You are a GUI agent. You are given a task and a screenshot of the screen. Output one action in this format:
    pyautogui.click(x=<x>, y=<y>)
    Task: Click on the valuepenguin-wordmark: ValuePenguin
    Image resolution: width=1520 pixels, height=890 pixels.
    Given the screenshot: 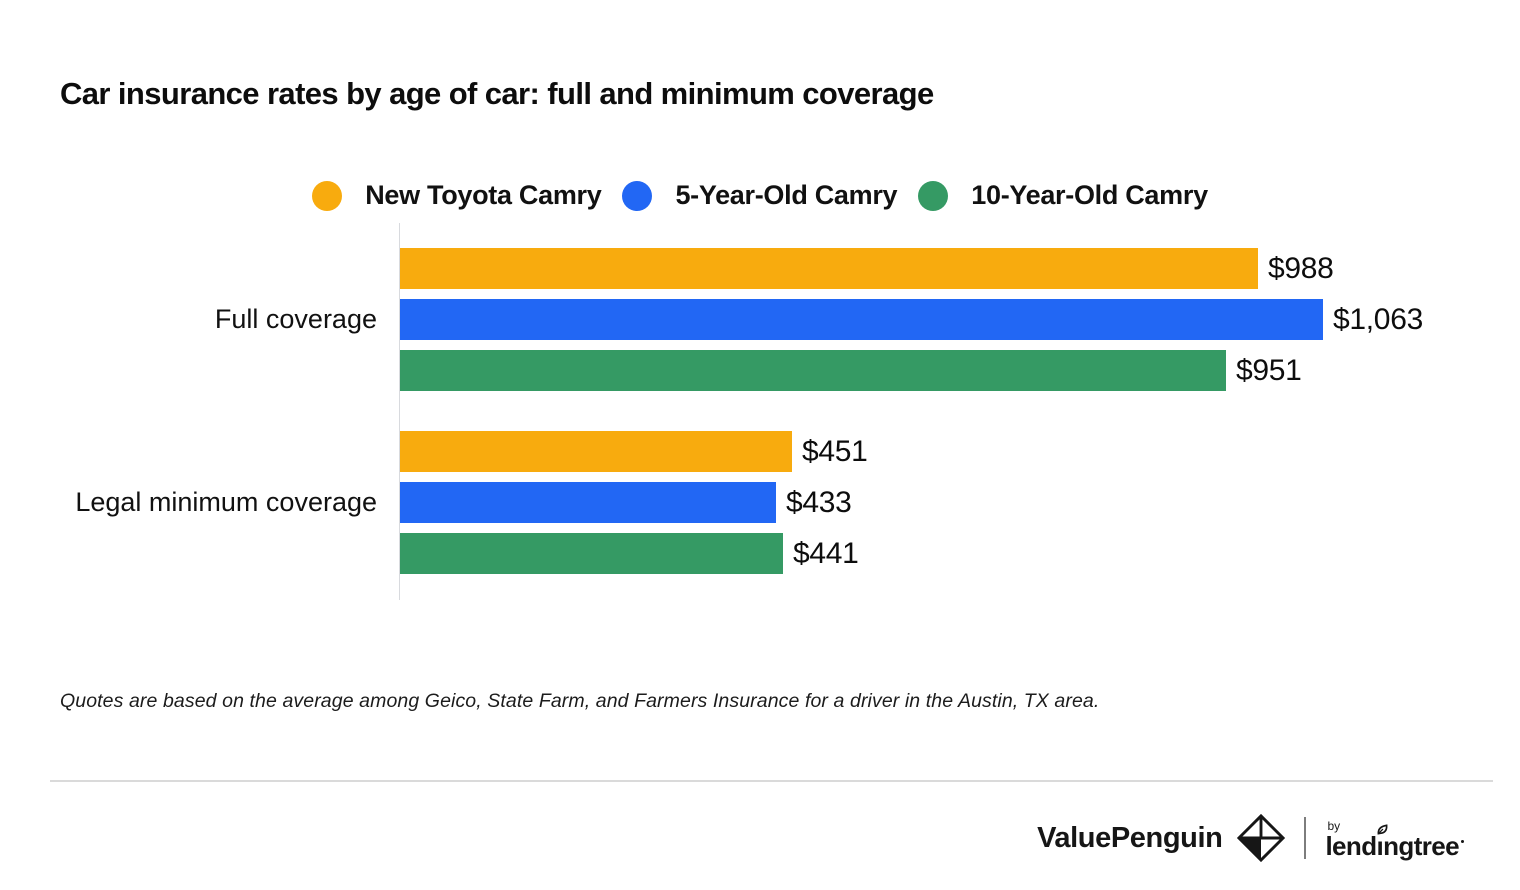 What is the action you would take?
    pyautogui.click(x=1130, y=837)
    